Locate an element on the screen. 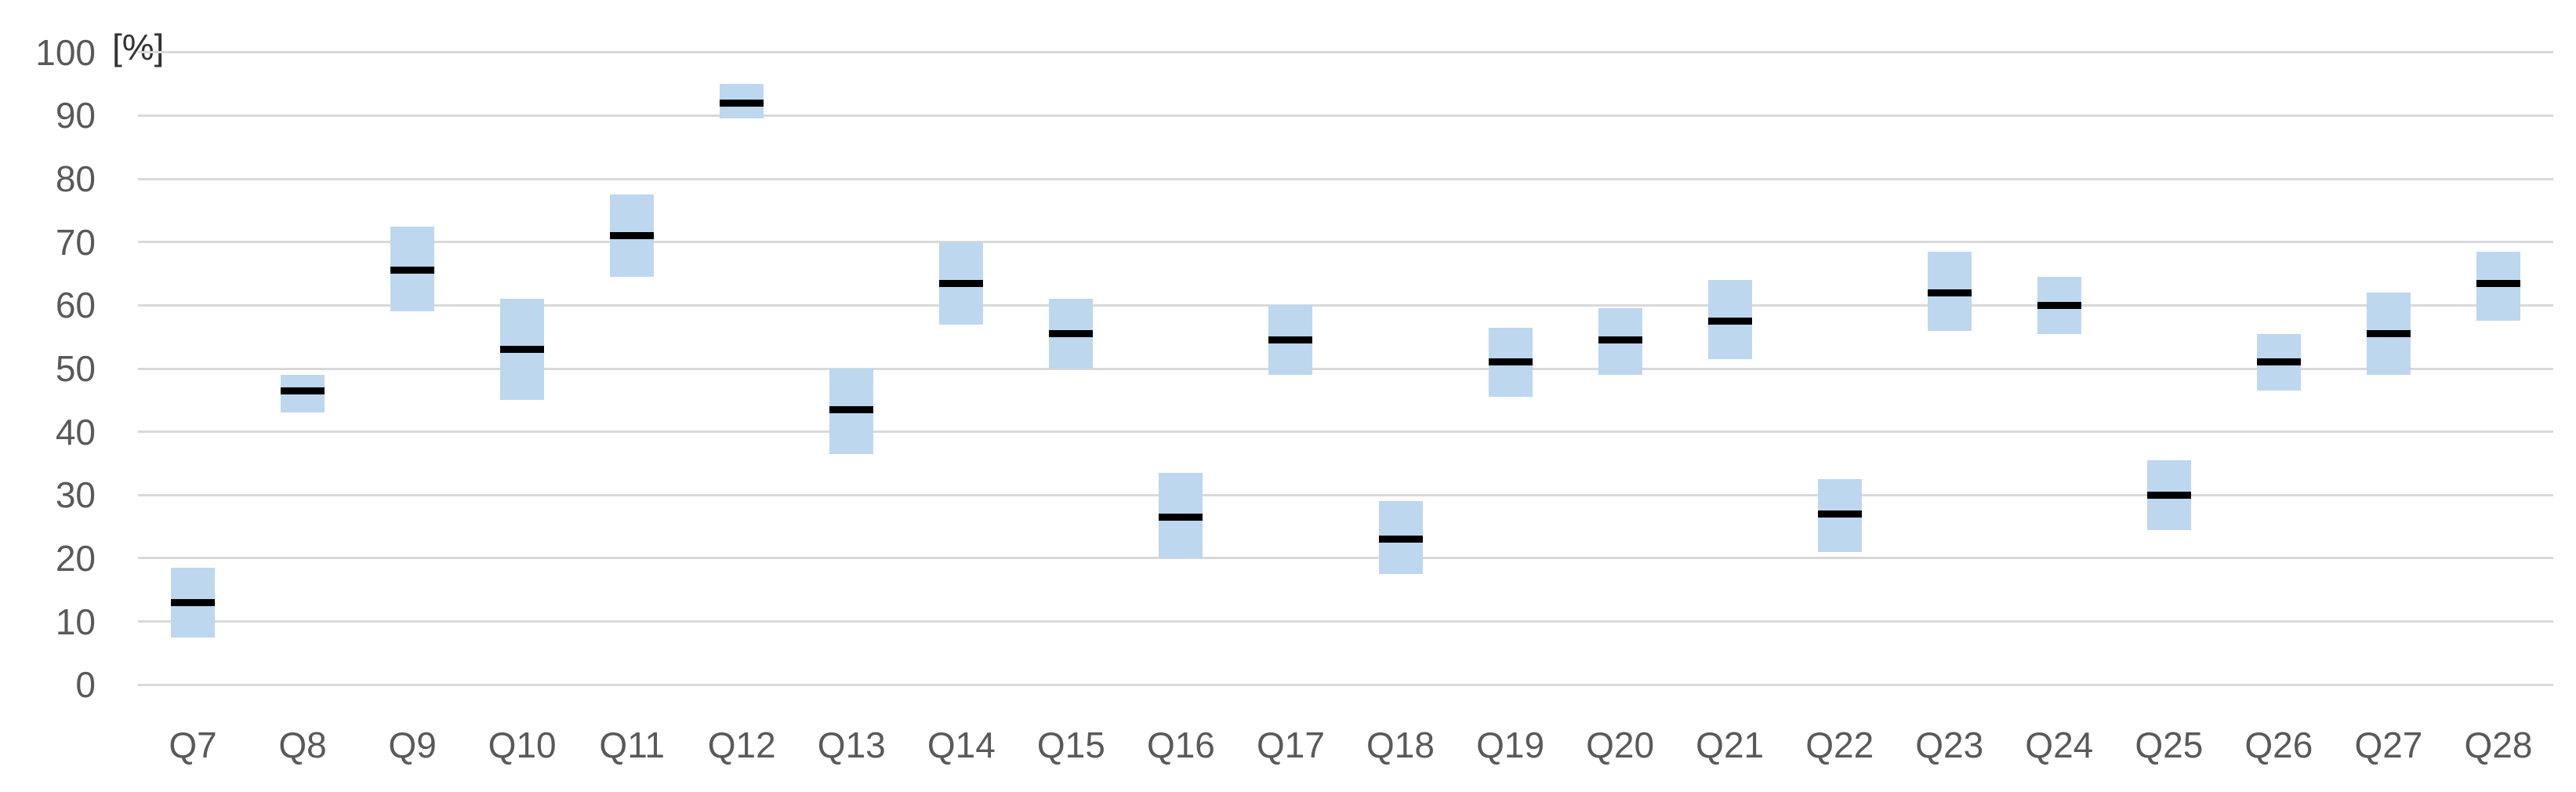 This screenshot has height=792, width=2576. y-tick-label-90: 90 is located at coordinates (76, 116).